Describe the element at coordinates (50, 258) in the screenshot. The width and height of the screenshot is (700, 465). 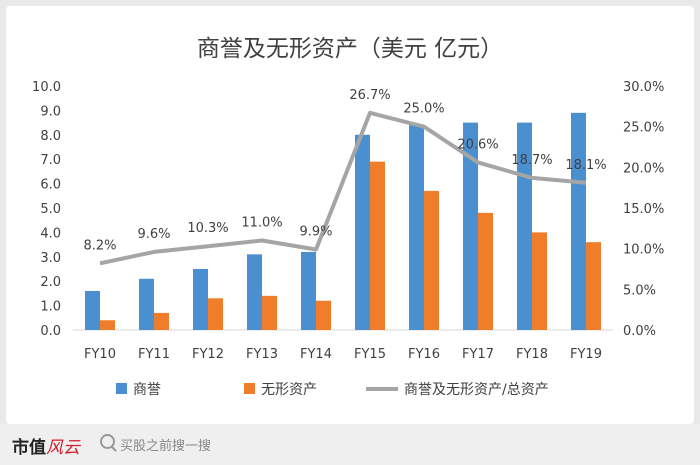
I see `y-left-tick-label: 3.0` at that location.